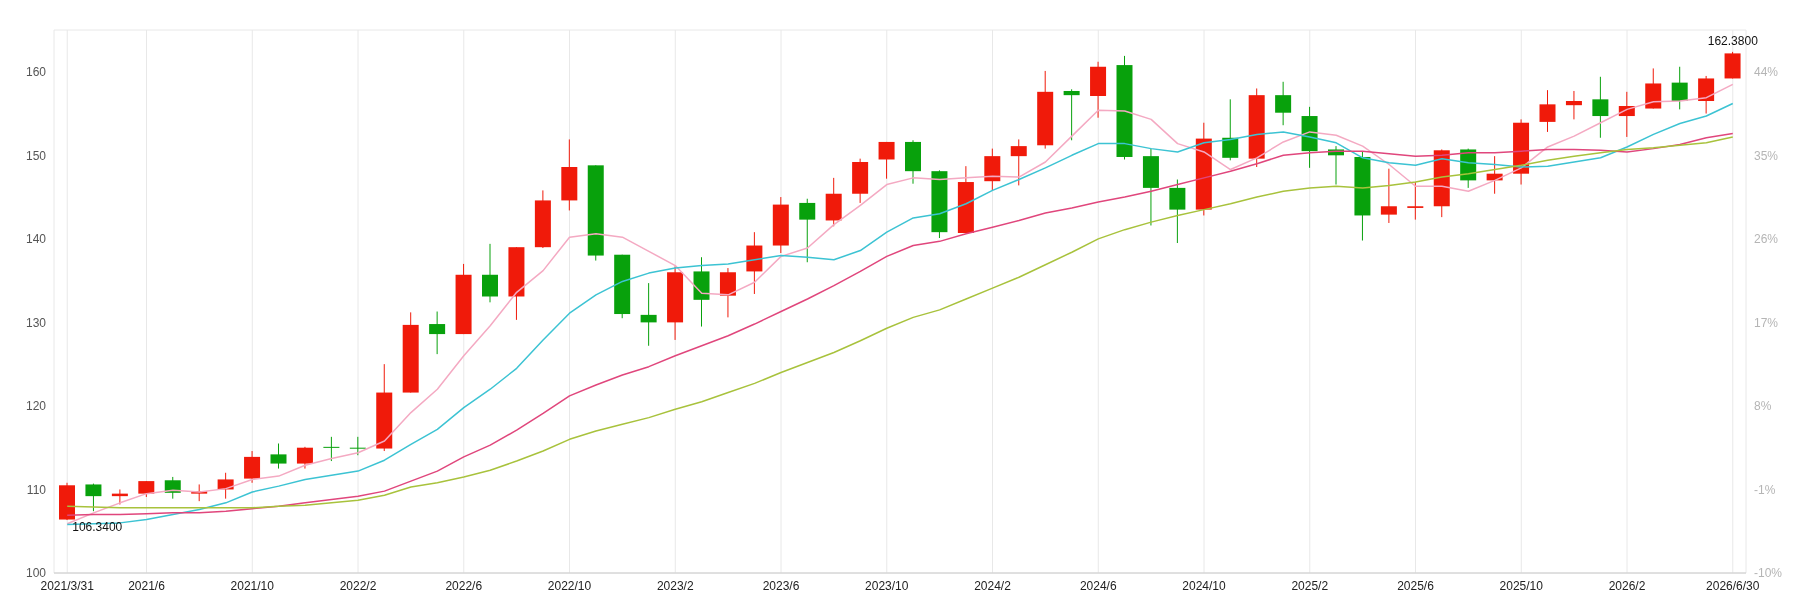 The width and height of the screenshot is (1804, 610). What do you see at coordinates (358, 585) in the screenshot?
I see `x-tick-label: 2022/2` at bounding box center [358, 585].